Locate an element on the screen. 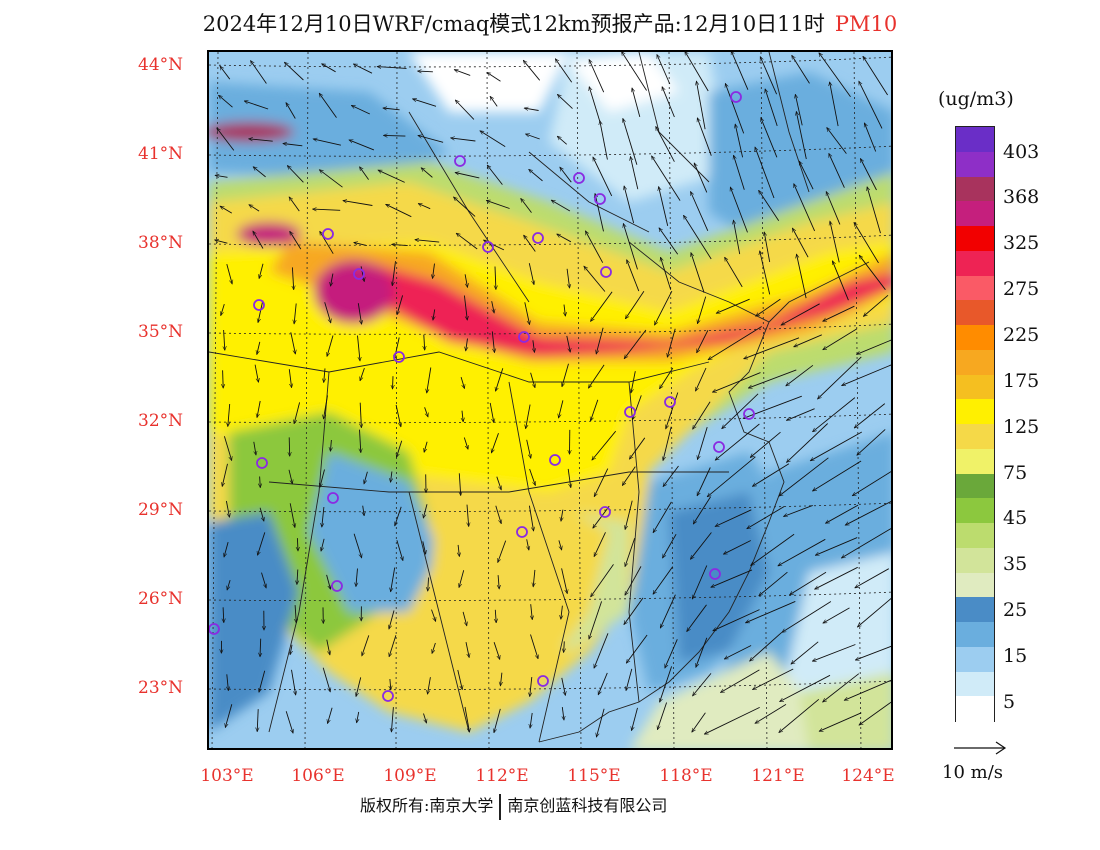 Image resolution: width=1100 pixels, height=850 pixels. lat-label: 29°N is located at coordinates (161, 510).